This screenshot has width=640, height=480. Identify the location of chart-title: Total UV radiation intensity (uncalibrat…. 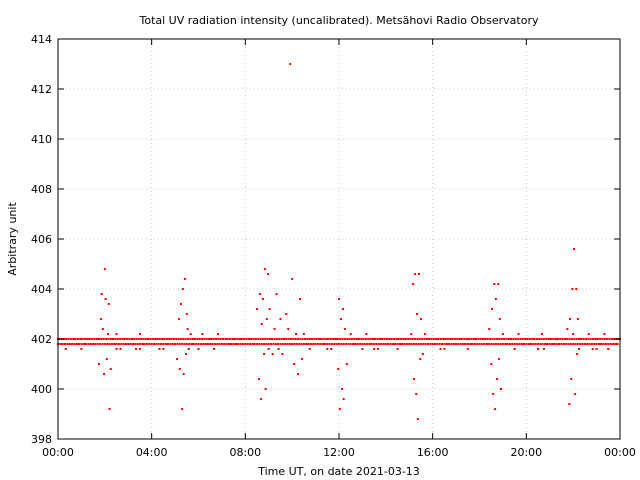
(339, 20).